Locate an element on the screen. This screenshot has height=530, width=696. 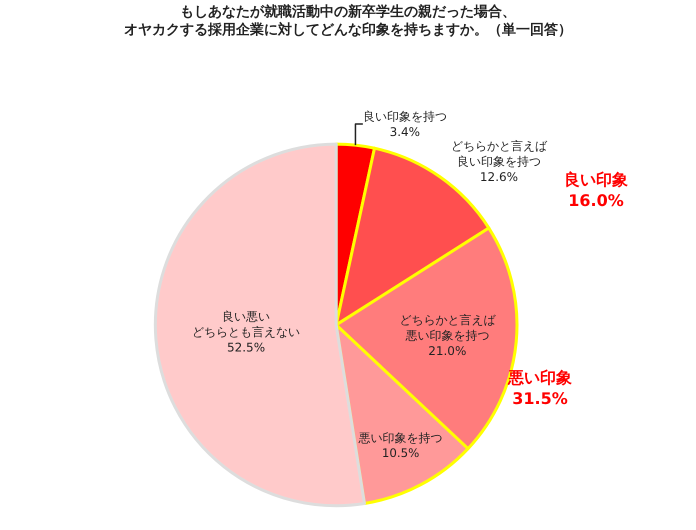
slice-label: どちらかと言えば悪い印象を持つ is located at coordinates (447, 327).